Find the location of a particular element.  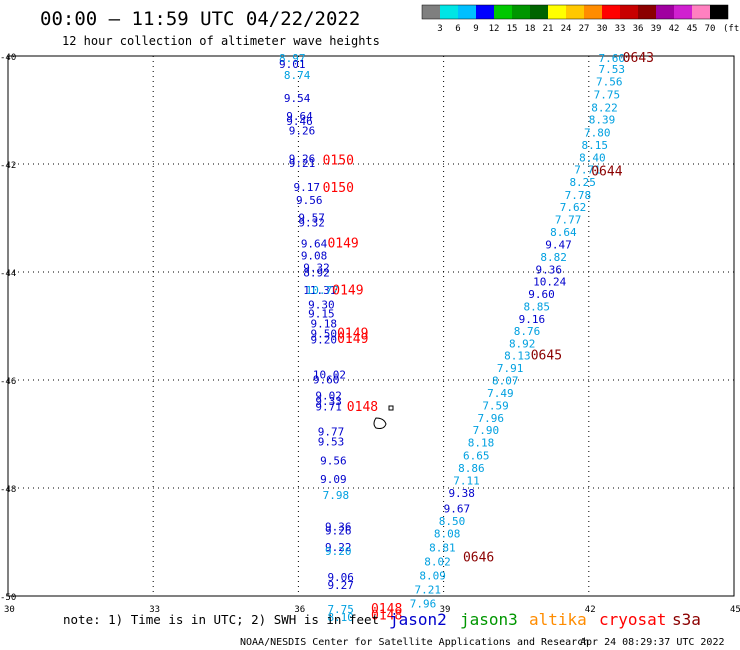

wave-height-label: 9.30 is located at coordinates (321, 304).